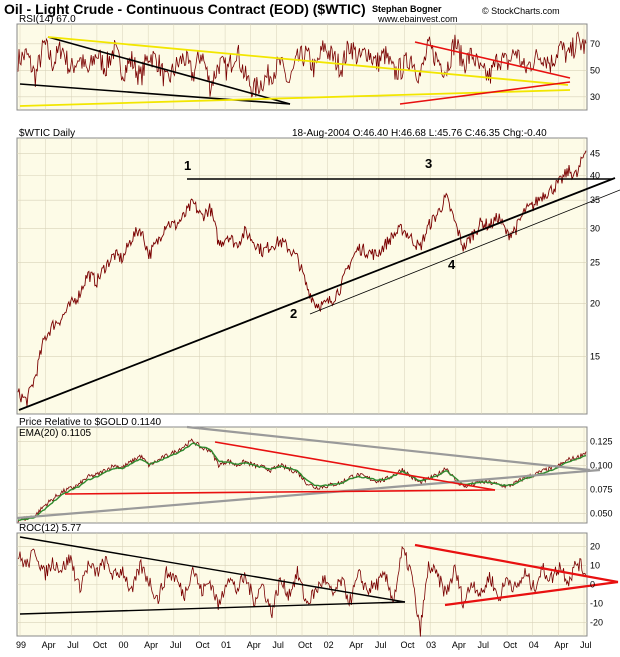 The height and width of the screenshot is (657, 620). Describe the element at coordinates (595, 70) in the screenshot. I see `rsi-y-tick: 50` at that location.